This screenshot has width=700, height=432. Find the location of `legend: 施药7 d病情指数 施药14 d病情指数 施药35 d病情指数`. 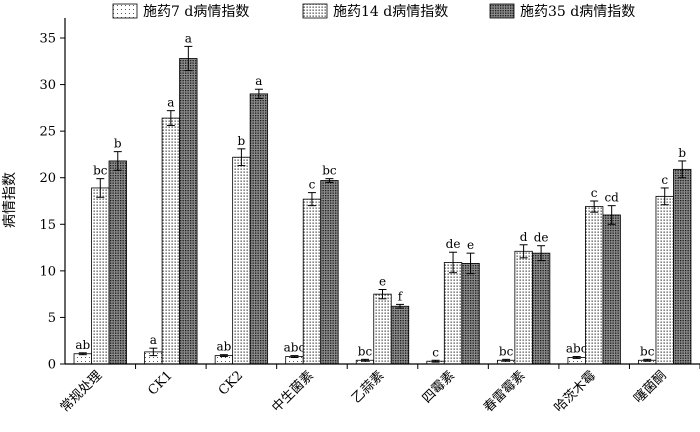

legend: 施药7 d病情指数 施药14 d病情指数 施药35 d病情指数 is located at coordinates (373, 11).